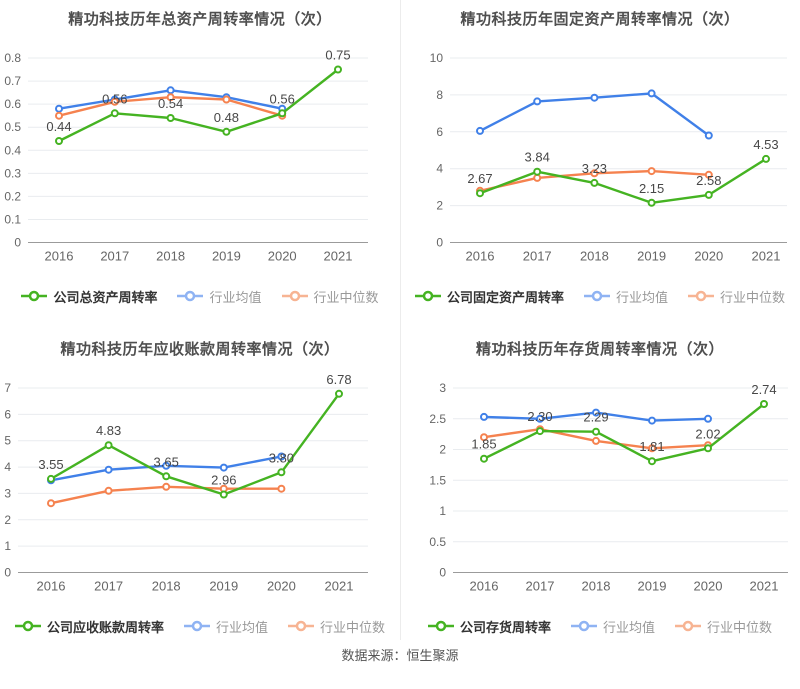 This screenshot has width=800, height=689. What do you see at coordinates (400, 655) in the screenshot?
I see `data-source-note: 数据来源：恒生聚源` at bounding box center [400, 655].